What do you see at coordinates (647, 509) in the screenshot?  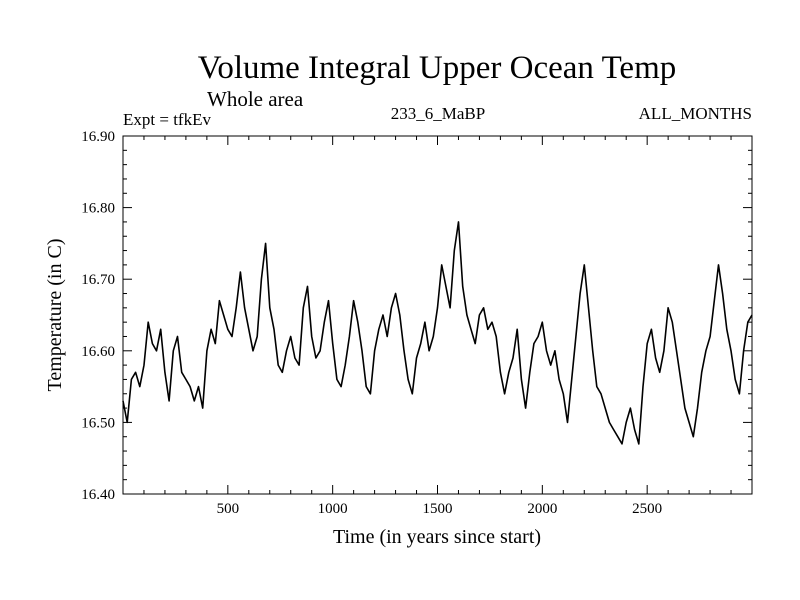 I see `x-tick-label: 2500` at bounding box center [647, 509].